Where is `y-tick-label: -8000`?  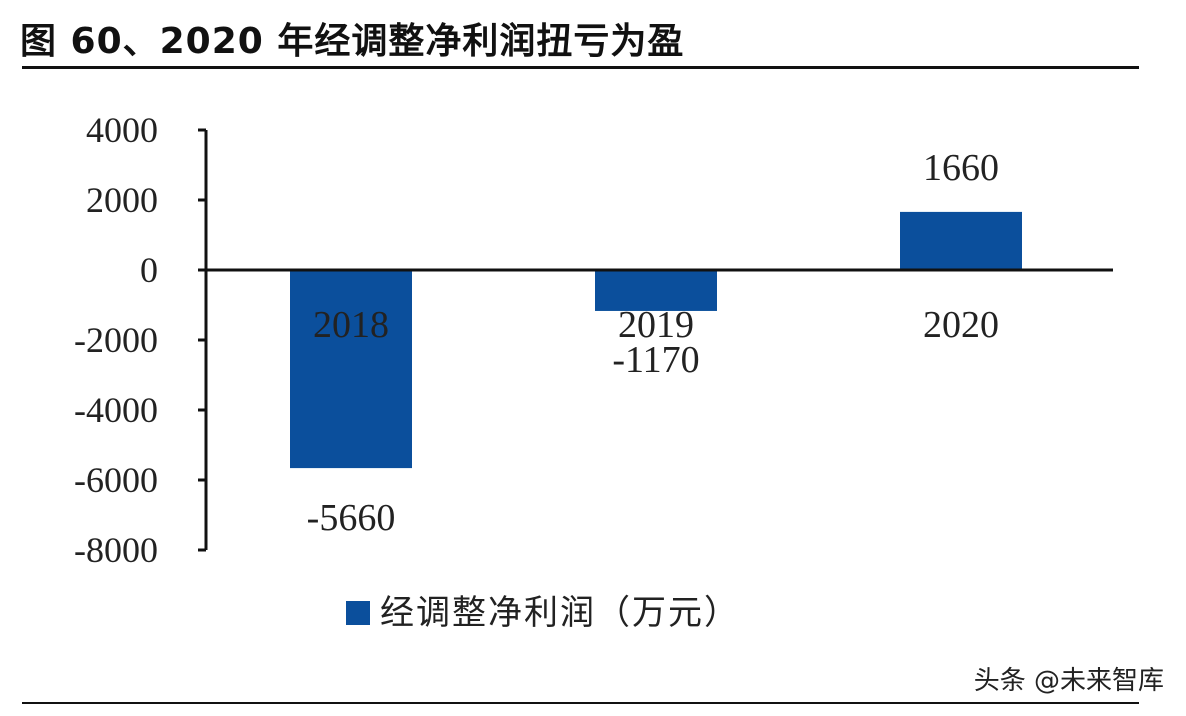 y-tick-label: -8000 is located at coordinates (116, 550).